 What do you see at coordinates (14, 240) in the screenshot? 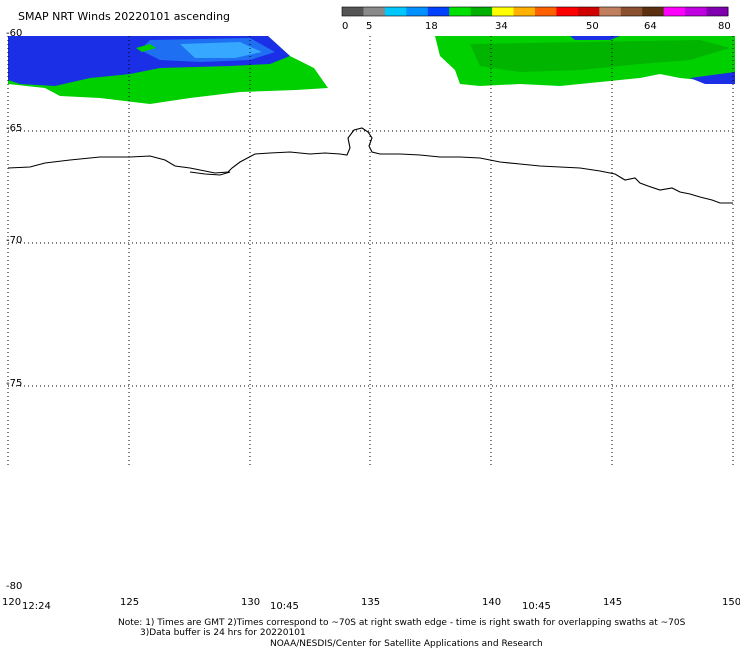
I see `lat-label-70: -70` at bounding box center [14, 240].